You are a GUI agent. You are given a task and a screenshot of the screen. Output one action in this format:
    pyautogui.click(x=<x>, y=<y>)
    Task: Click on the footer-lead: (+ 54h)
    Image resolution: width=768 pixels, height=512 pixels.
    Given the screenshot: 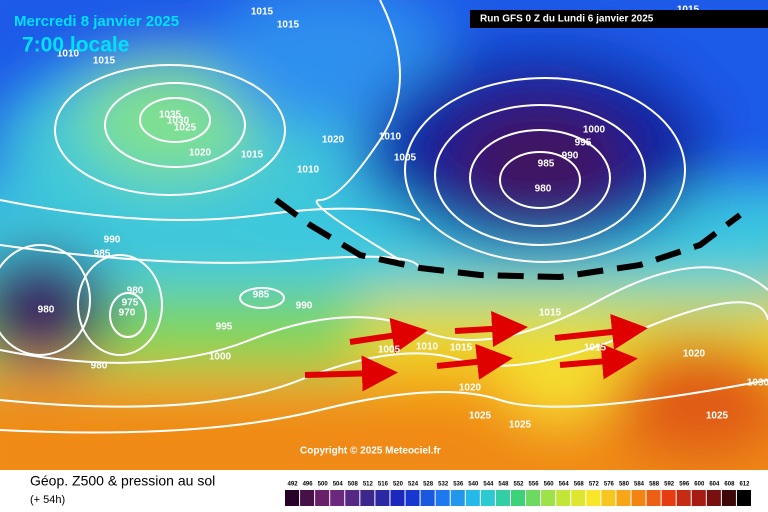 What is the action you would take?
    pyautogui.click(x=47, y=500)
    